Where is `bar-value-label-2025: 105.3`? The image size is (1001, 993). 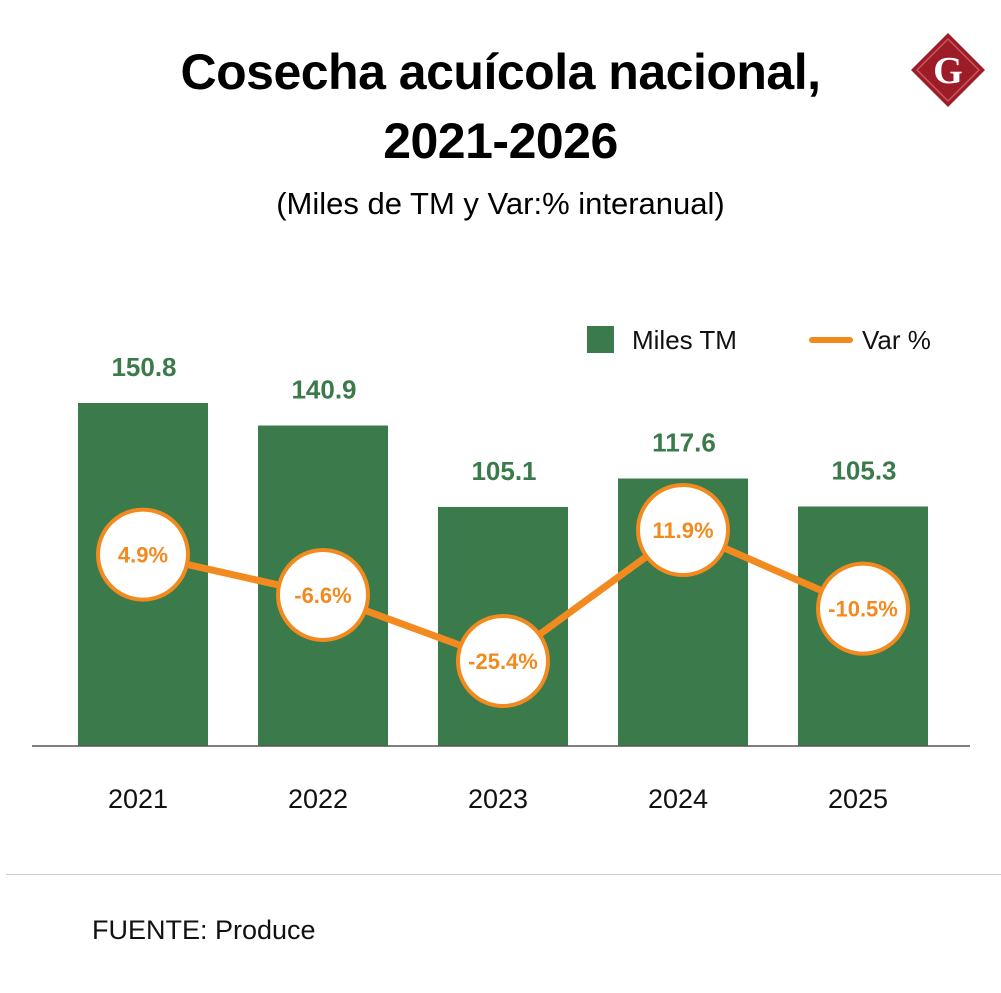 bar-value-label-2025: 105.3 is located at coordinates (863, 470).